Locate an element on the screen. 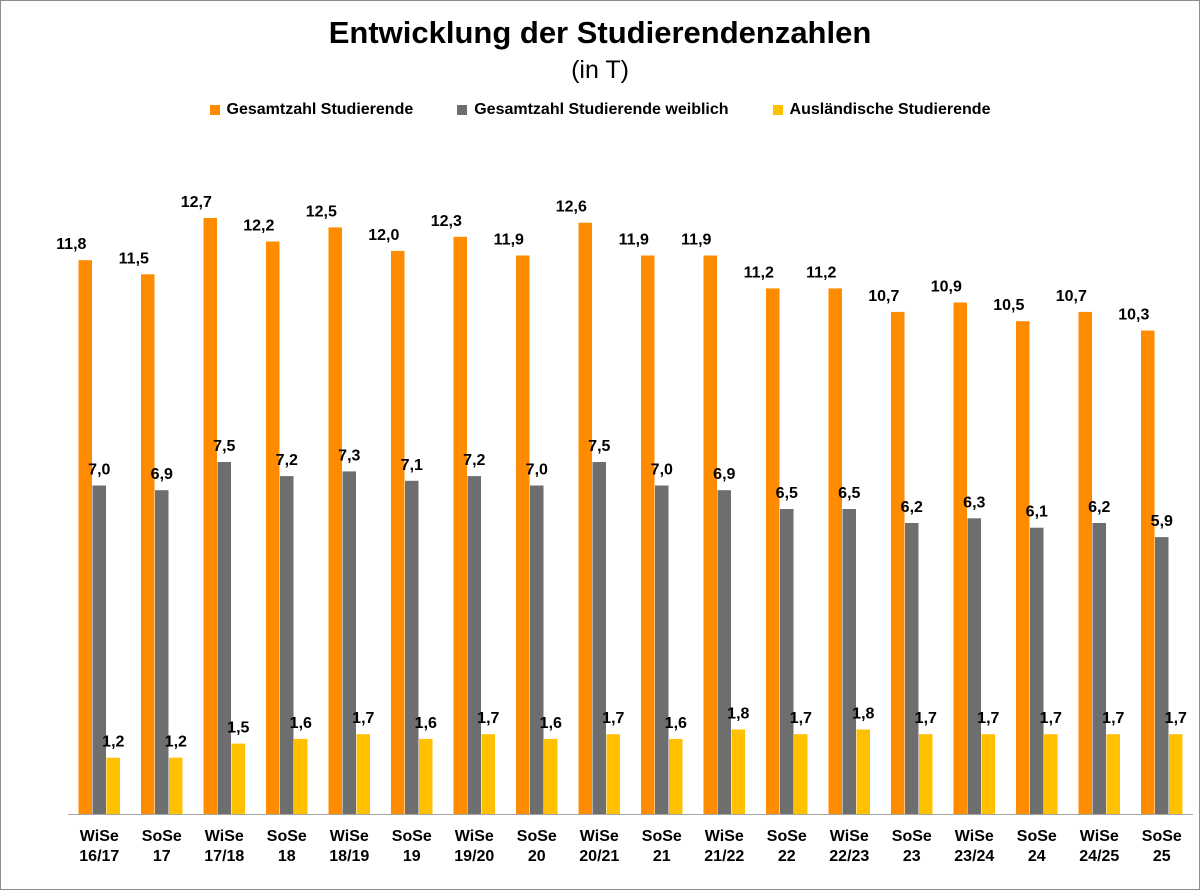 The image size is (1200, 890). data-label-auslaendisch: 1,5 is located at coordinates (238, 728).